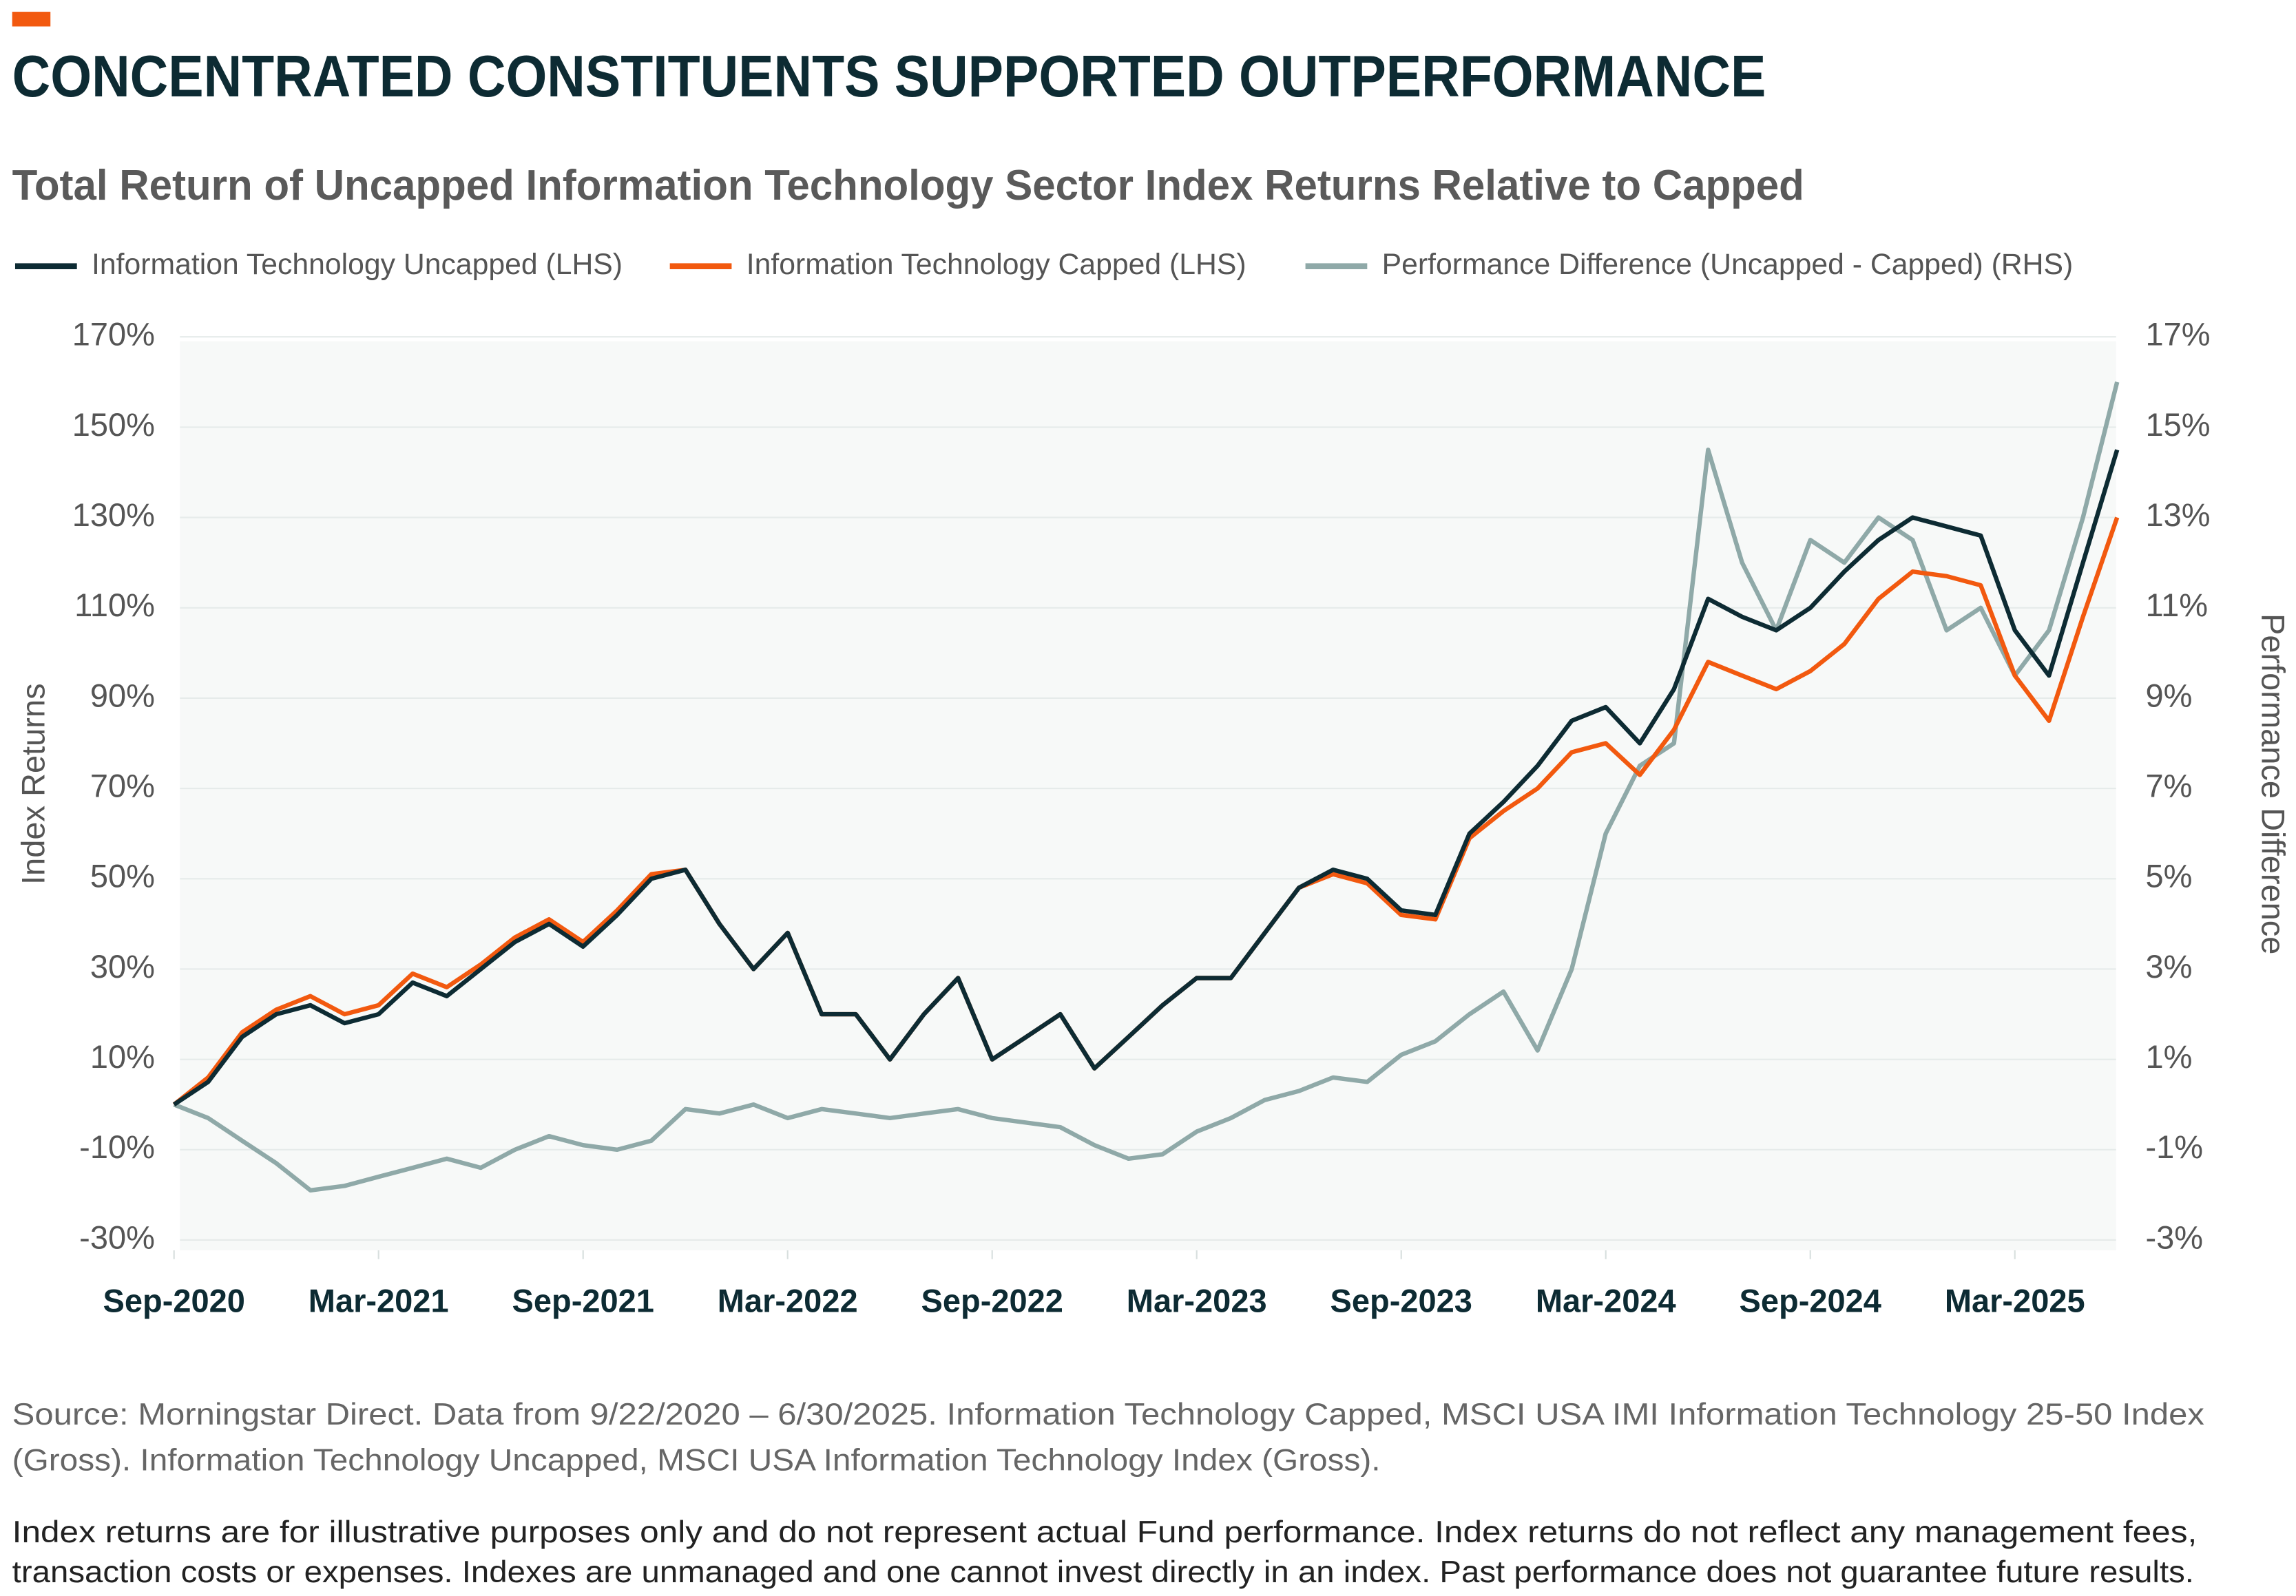 The height and width of the screenshot is (1596, 2296). Describe the element at coordinates (122, 786) in the screenshot. I see `y-tick-label: 70%` at that location.